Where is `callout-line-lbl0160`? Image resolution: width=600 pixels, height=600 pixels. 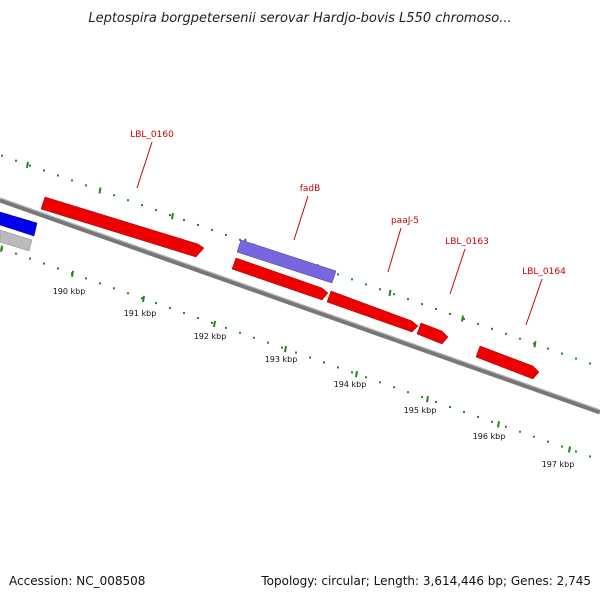 callout-line-lbl0160 is located at coordinates (144, 165).